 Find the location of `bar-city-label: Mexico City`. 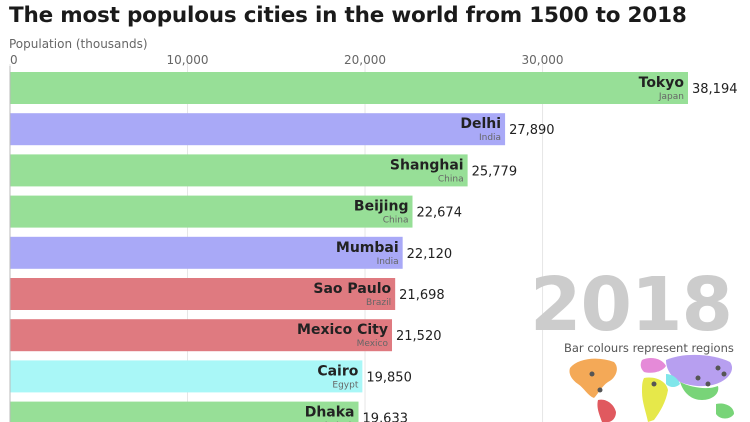

bar-city-label: Mexico City is located at coordinates (342, 330).